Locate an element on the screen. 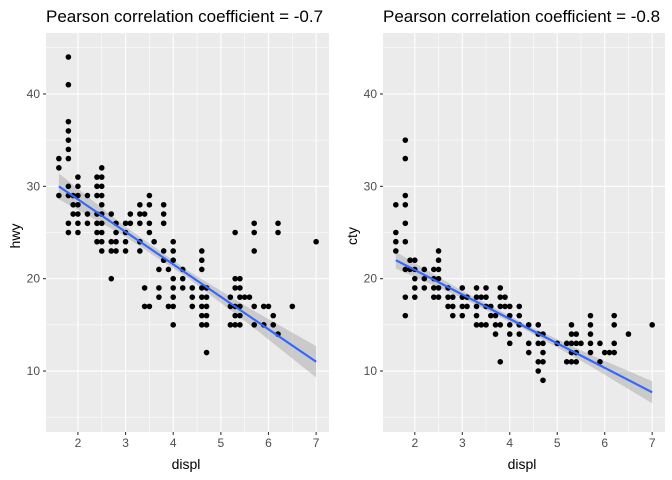 The height and width of the screenshot is (480, 672). right-y-axis-title: cty is located at coordinates (352, 236).